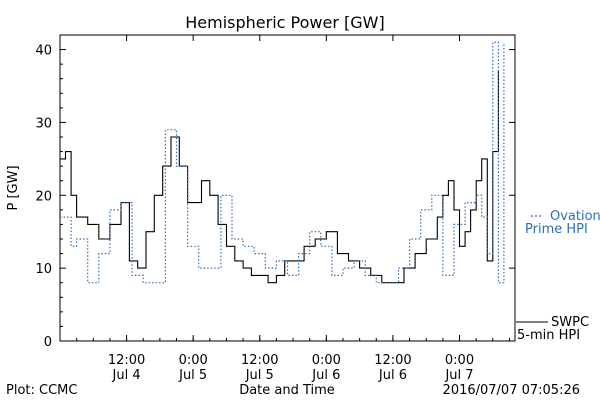 The image size is (600, 400). What do you see at coordinates (326, 360) in the screenshot?
I see `x-tick-time-3: 0:00` at bounding box center [326, 360].